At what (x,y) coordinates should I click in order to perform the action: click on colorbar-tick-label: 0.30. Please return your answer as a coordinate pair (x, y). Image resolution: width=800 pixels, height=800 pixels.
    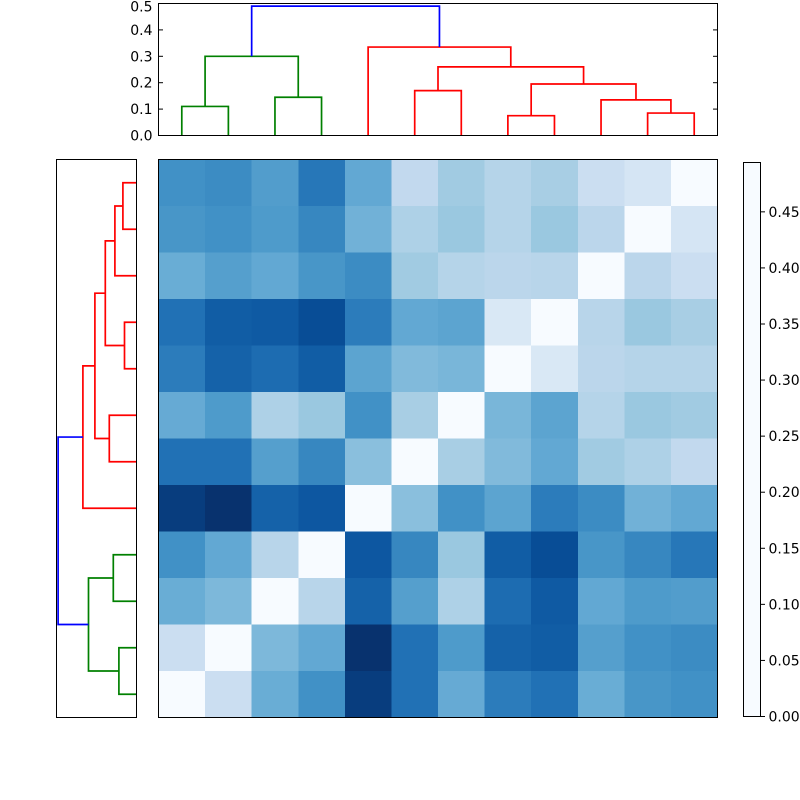
    Looking at the image, I should click on (784, 381).